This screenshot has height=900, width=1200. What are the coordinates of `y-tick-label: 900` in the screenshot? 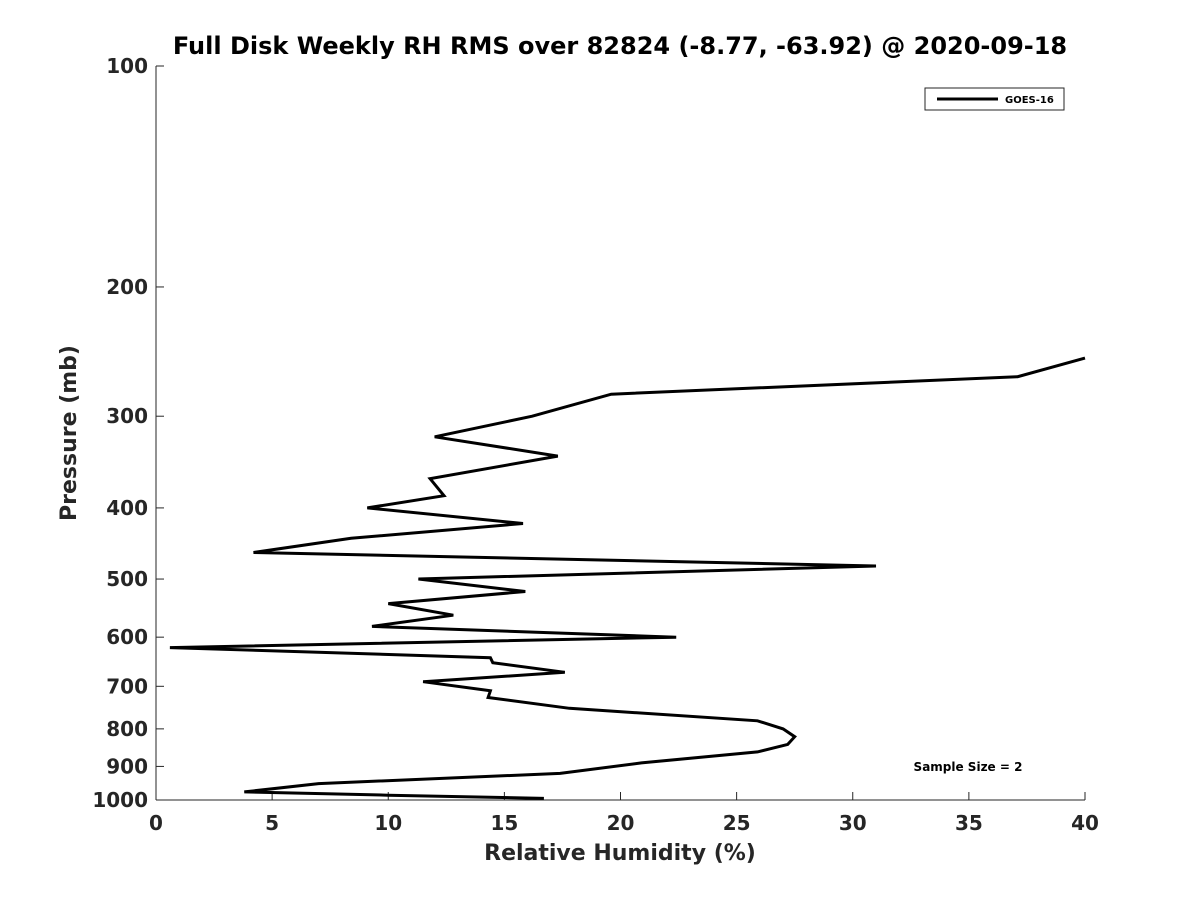 It's located at (127, 766).